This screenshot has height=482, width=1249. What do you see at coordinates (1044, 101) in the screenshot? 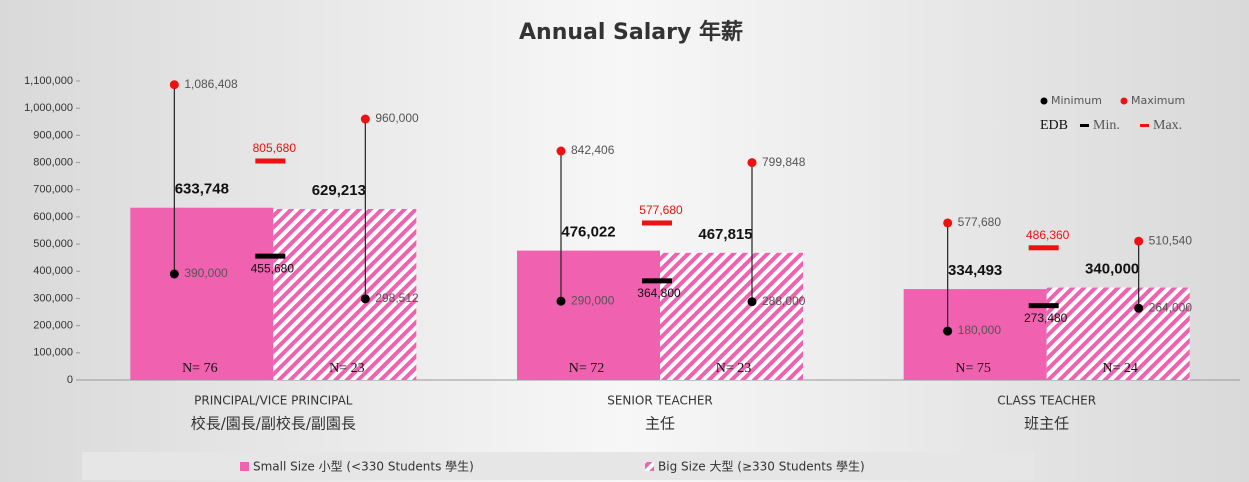
I see `legend-min-dot` at bounding box center [1044, 101].